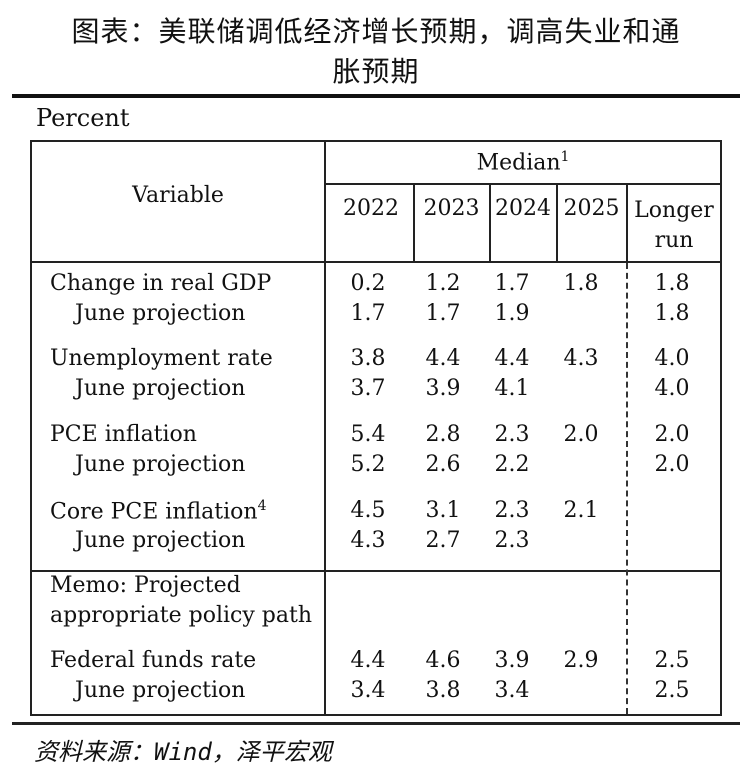 The width and height of the screenshot is (752, 773). Describe the element at coordinates (153, 660) in the screenshot. I see `row-label-fed-funds: Federal funds rate` at that location.